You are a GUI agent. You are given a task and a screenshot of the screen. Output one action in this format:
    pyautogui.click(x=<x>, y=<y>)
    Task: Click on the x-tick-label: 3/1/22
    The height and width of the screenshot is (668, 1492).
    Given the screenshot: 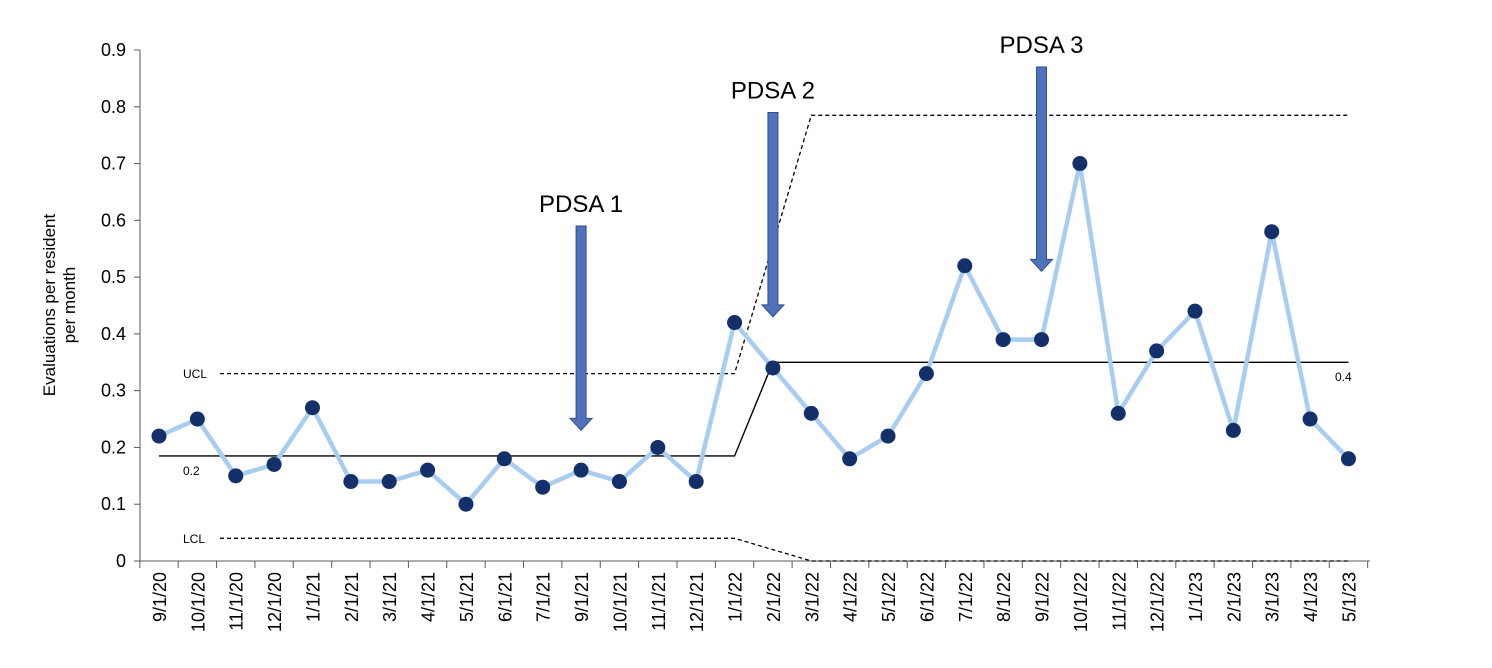 What is the action you would take?
    pyautogui.click(x=812, y=597)
    